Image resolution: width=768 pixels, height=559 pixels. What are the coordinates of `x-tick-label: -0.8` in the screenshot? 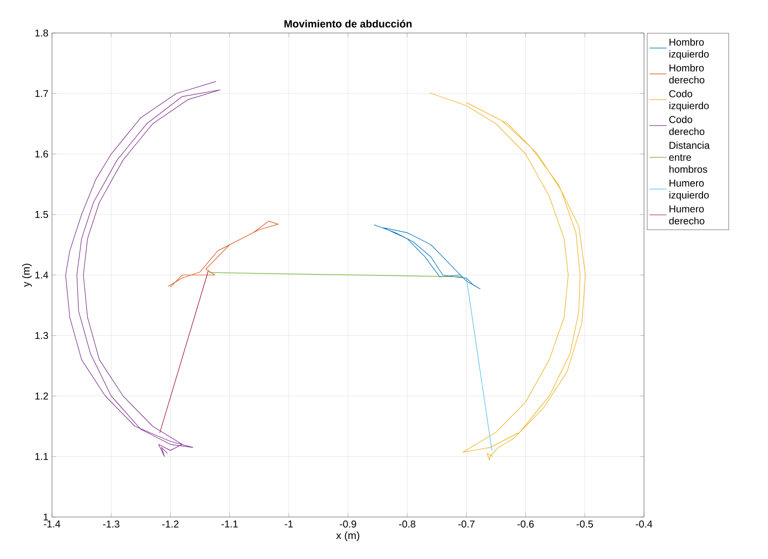 It's located at (407, 524).